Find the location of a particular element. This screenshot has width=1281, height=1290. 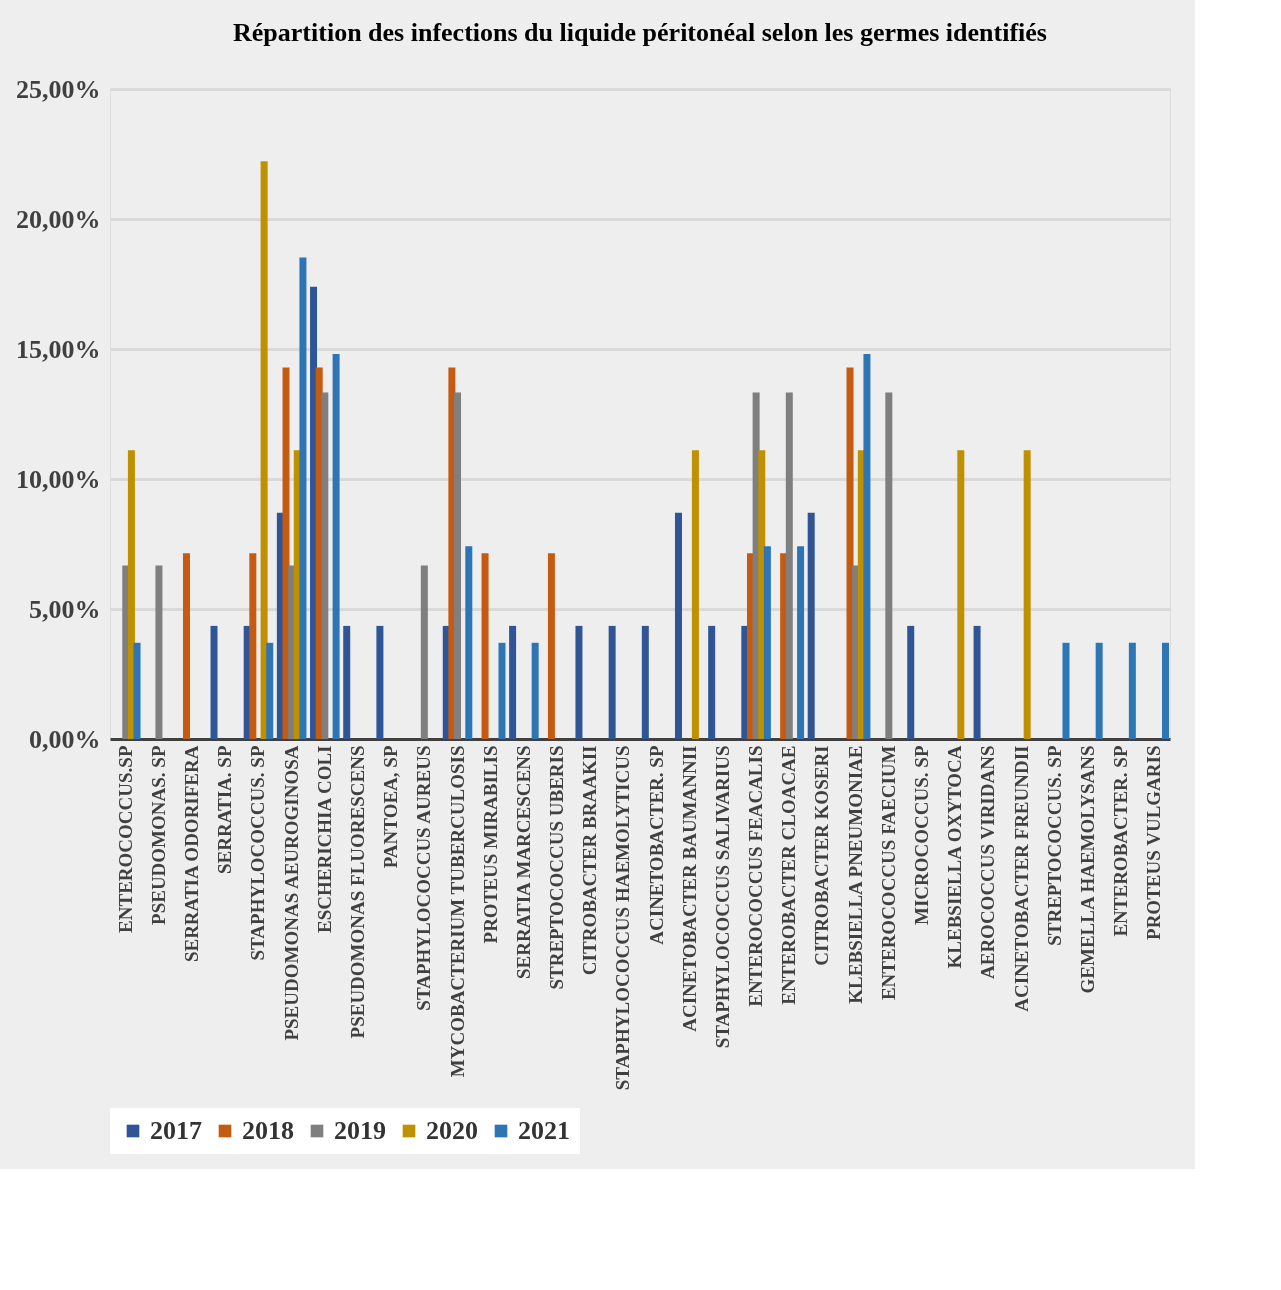

x-tick-label: PSEUDOMONAS AEUROGINOSA is located at coordinates (291, 893).